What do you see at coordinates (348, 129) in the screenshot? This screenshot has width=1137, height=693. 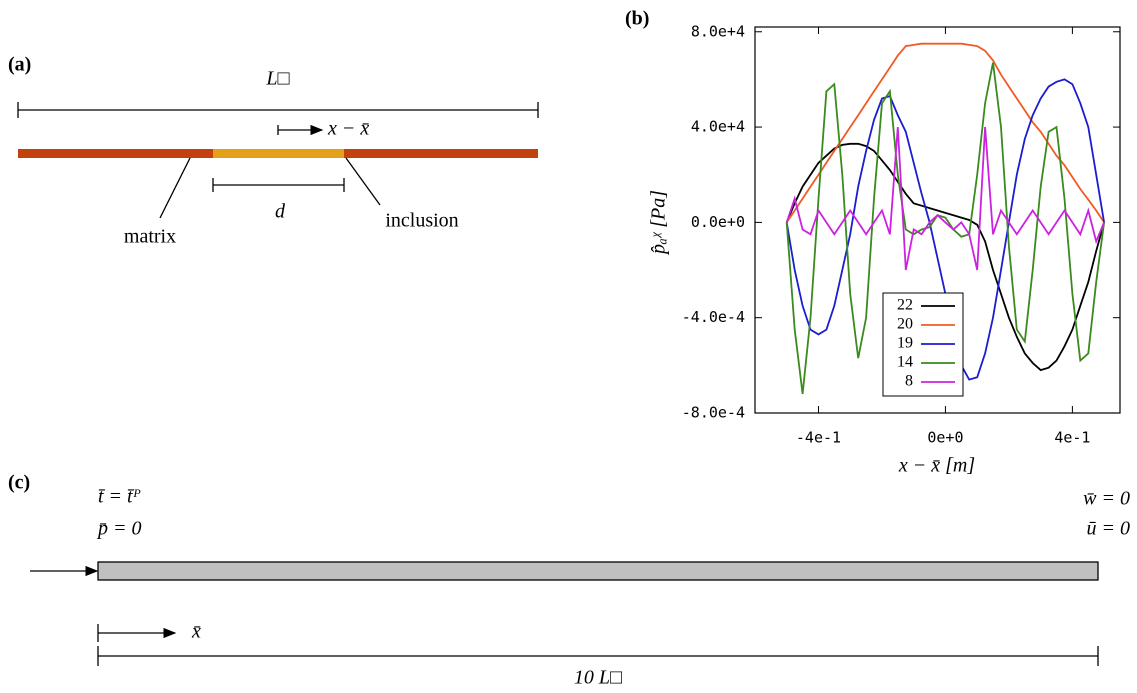 I see `coordinate-label: x − x̄` at bounding box center [348, 129].